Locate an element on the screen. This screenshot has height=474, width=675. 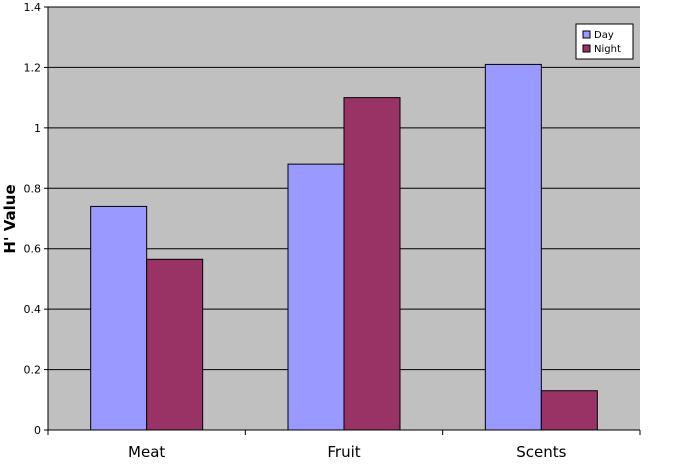
bar-night-meat is located at coordinates (175, 344).